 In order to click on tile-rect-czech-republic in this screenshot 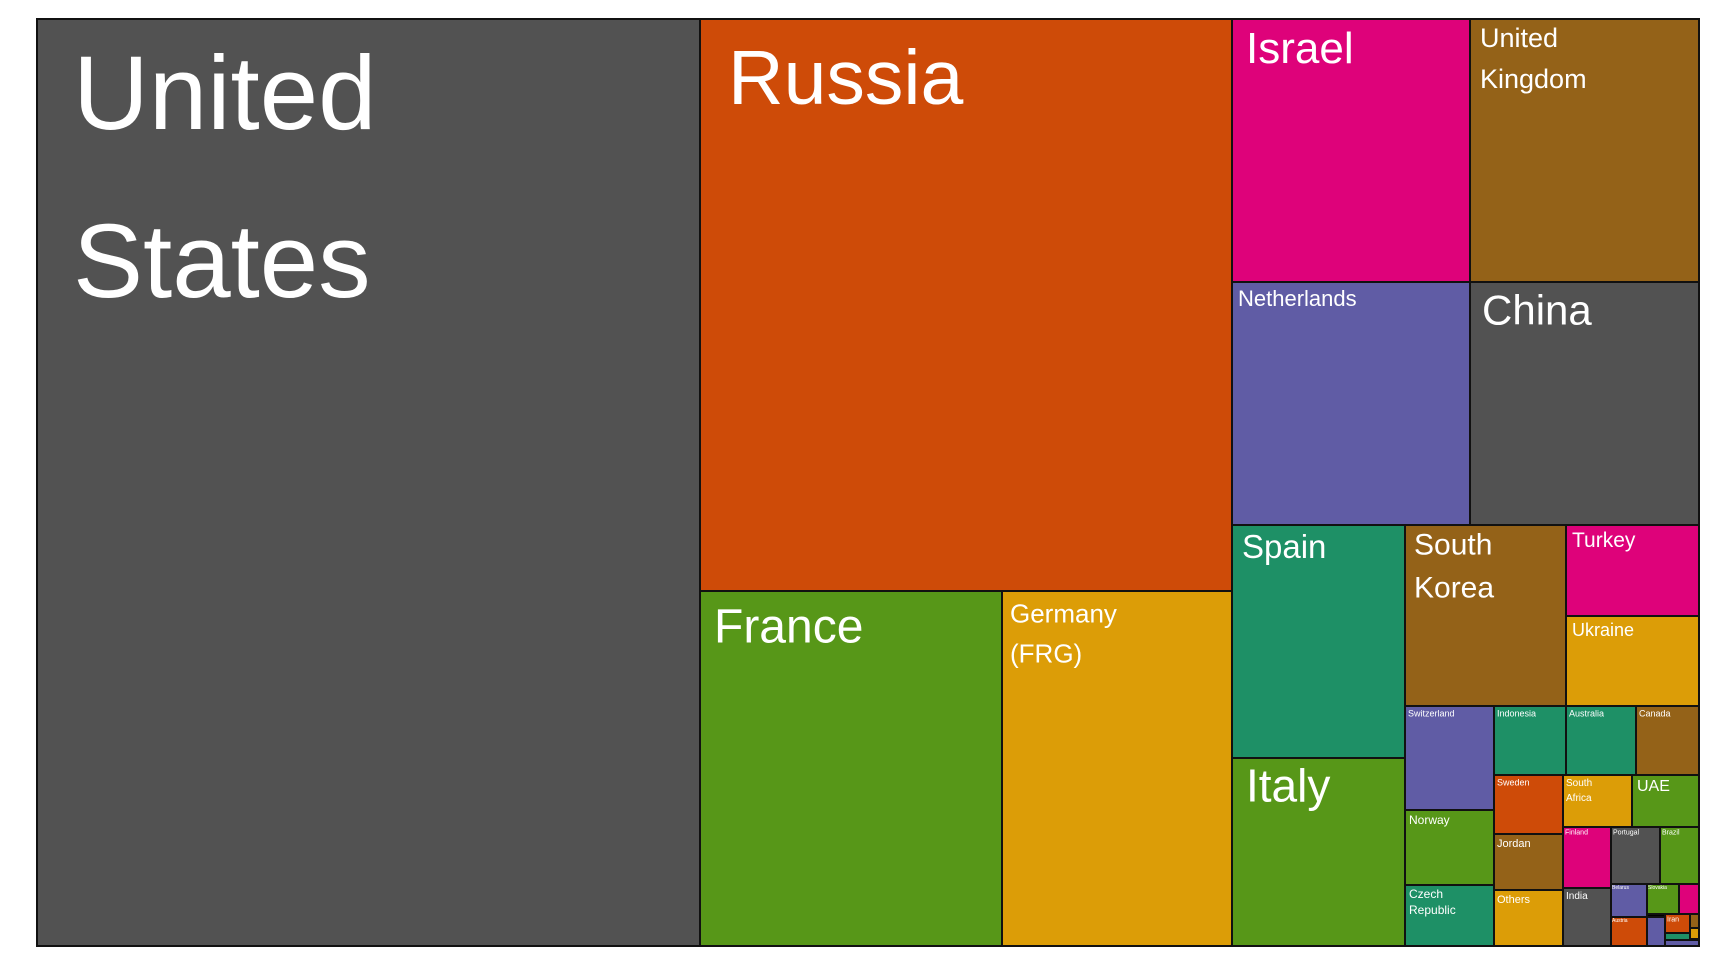, I will do `click(1449, 915)`.